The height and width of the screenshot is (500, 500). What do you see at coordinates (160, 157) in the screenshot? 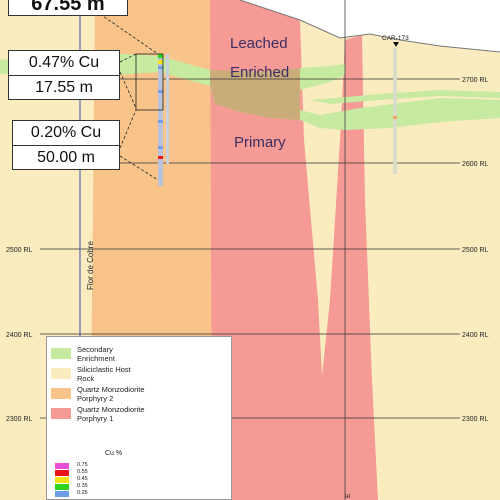
I see `assay-0-55b` at bounding box center [160, 157].